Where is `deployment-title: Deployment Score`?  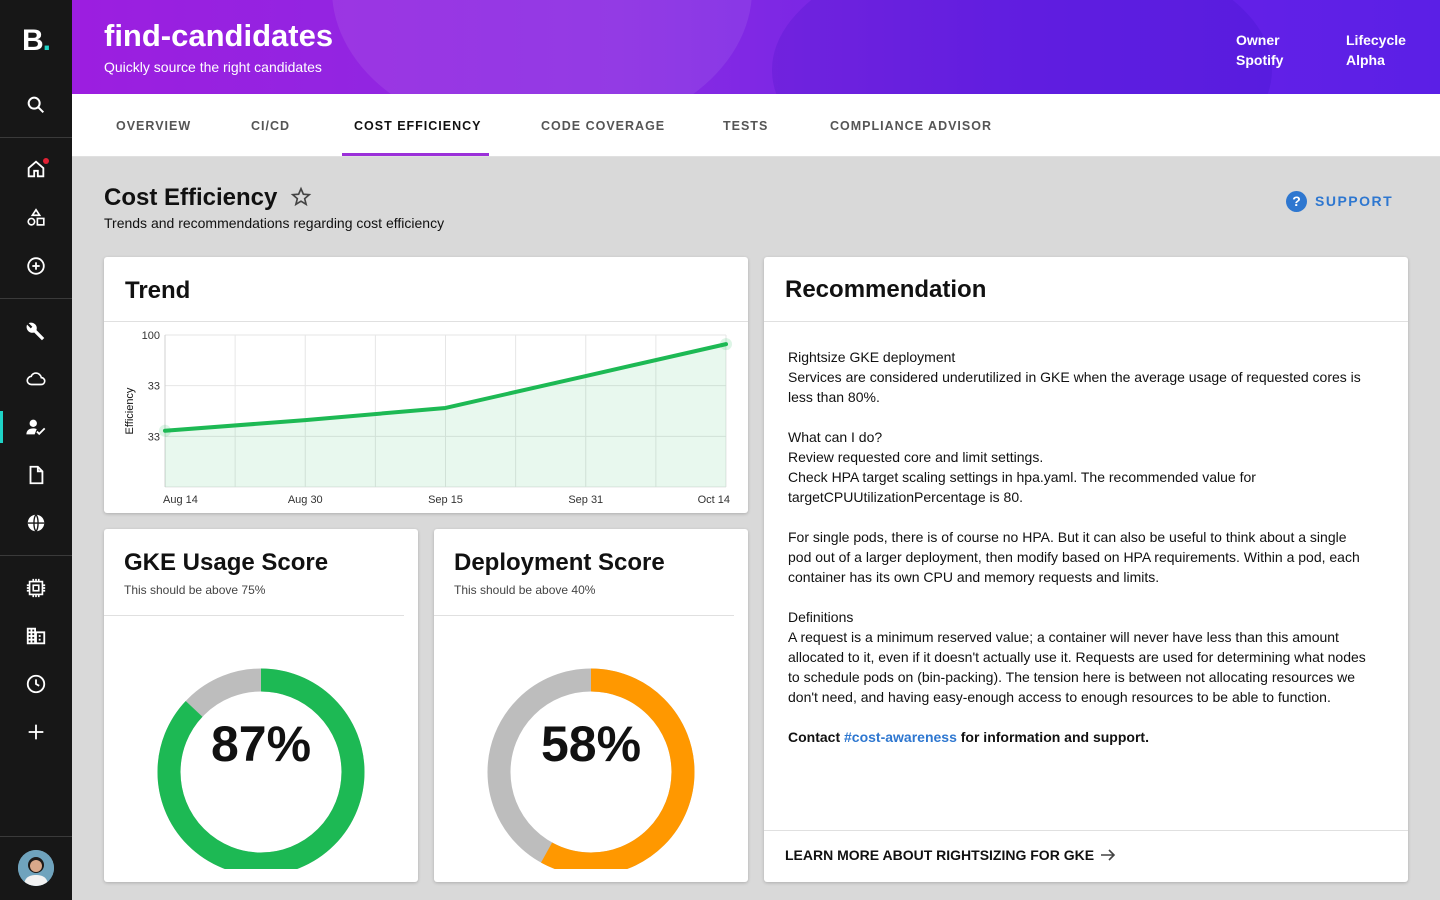
deployment-title: Deployment Score is located at coordinates (559, 562).